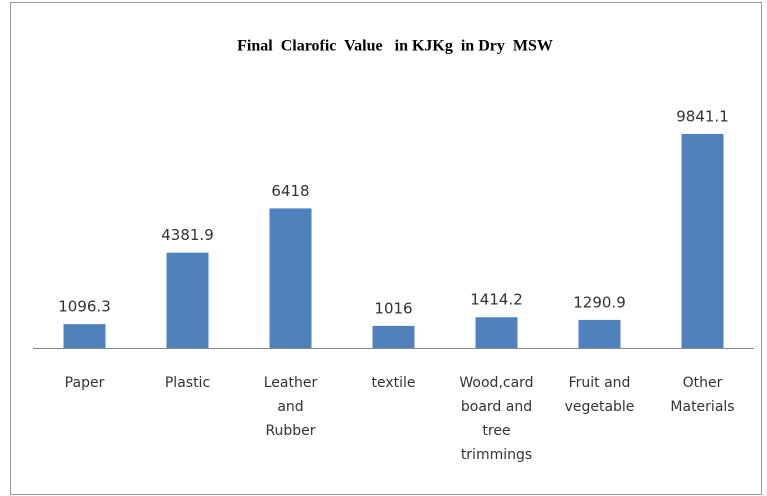 The width and height of the screenshot is (767, 496). Describe the element at coordinates (84, 307) in the screenshot. I see `value-label: 1096.3` at that location.